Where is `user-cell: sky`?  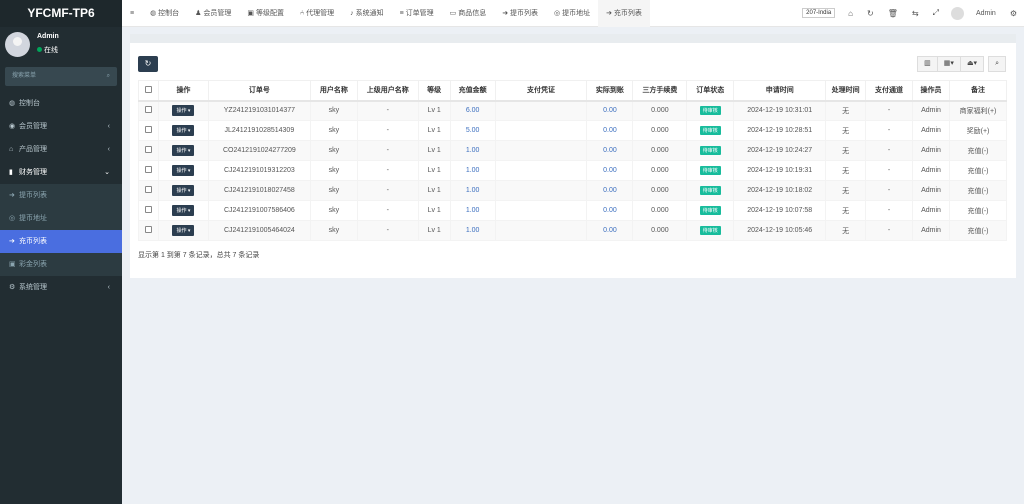 user-cell: sky is located at coordinates (333, 150).